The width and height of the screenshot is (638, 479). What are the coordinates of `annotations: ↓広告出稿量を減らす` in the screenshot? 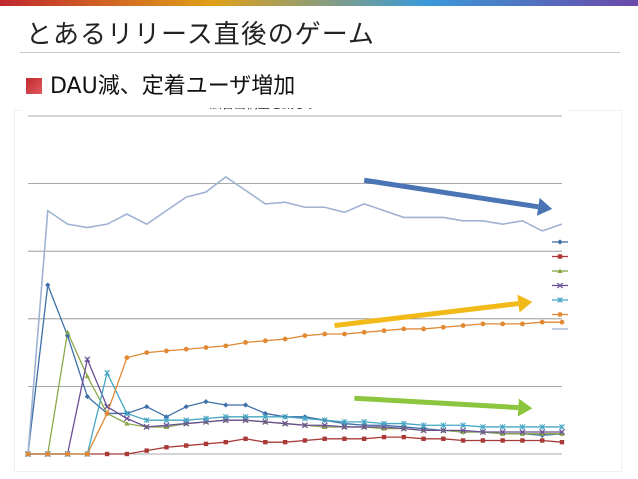 It's located at (259, 103).